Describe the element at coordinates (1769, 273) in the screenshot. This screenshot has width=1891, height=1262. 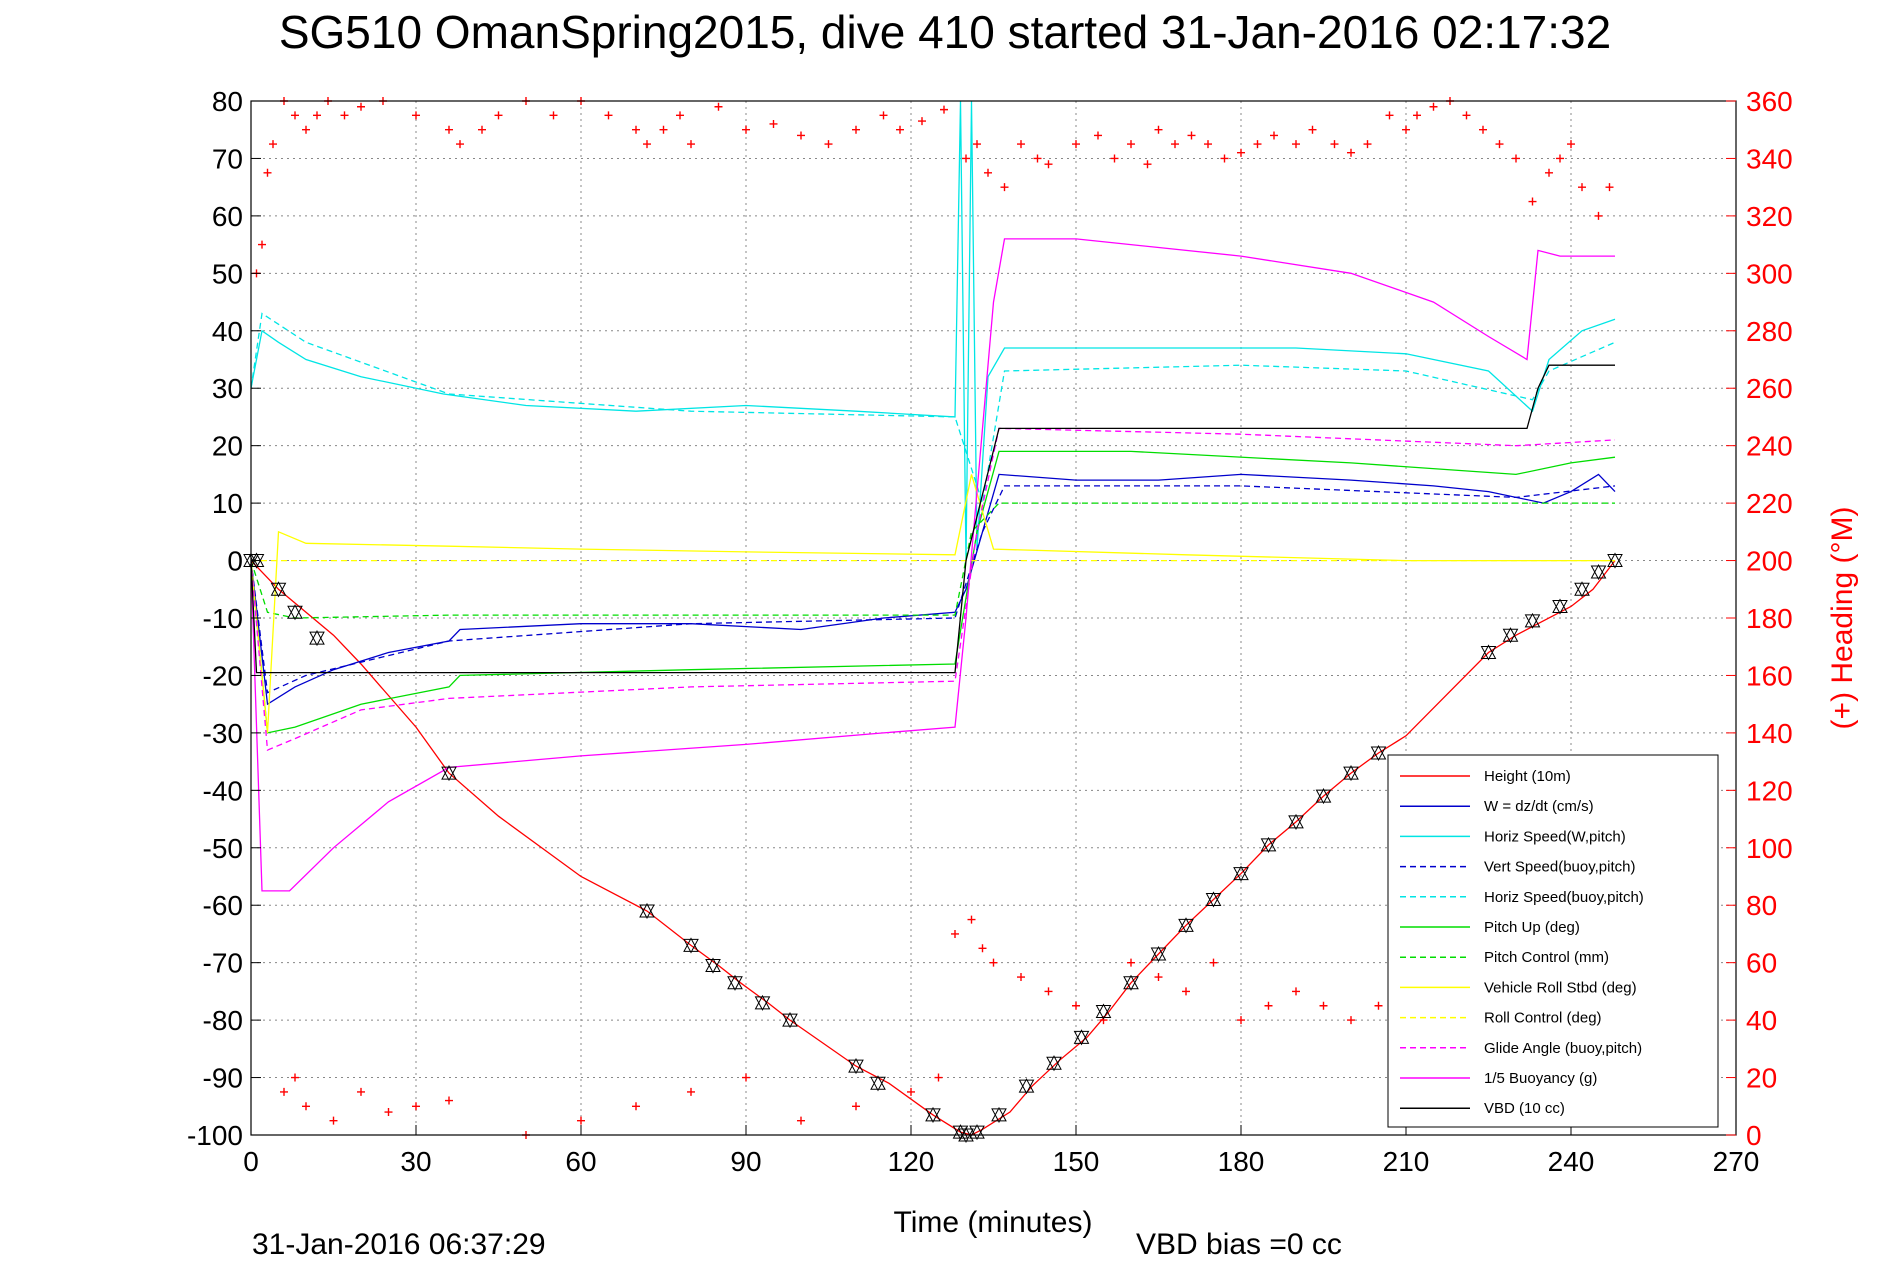
I see `y2-tick-label: 300` at that location.